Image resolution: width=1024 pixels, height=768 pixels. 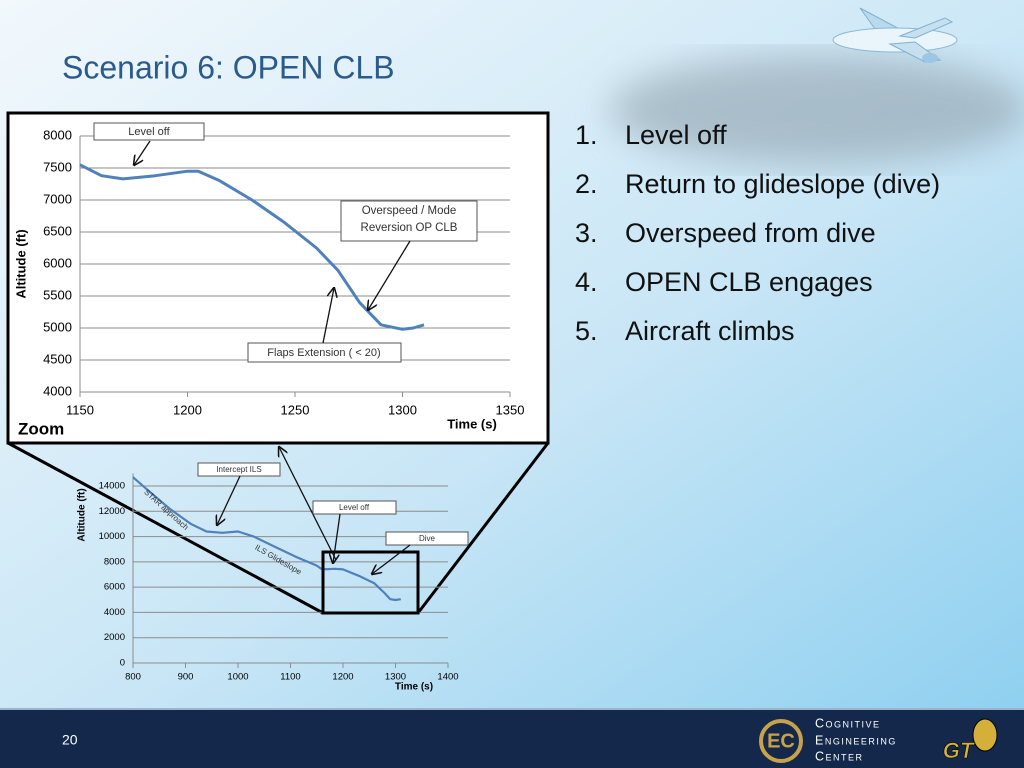 What do you see at coordinates (586, 282) in the screenshot?
I see `list-marker: 4.` at bounding box center [586, 282].